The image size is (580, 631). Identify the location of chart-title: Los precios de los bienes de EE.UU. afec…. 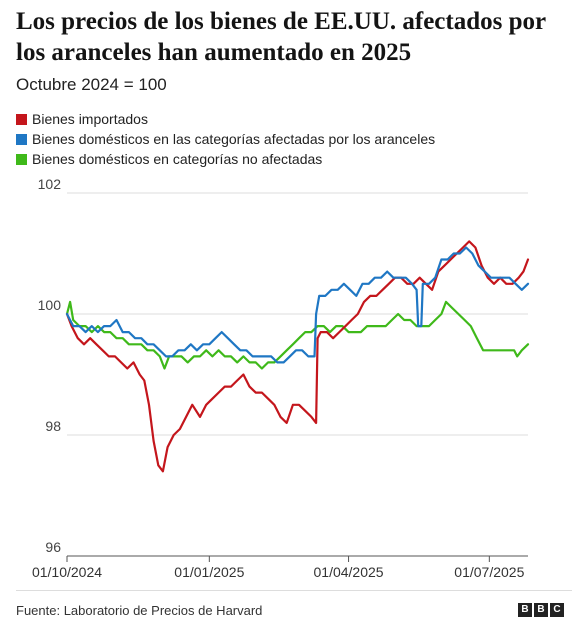
(281, 37).